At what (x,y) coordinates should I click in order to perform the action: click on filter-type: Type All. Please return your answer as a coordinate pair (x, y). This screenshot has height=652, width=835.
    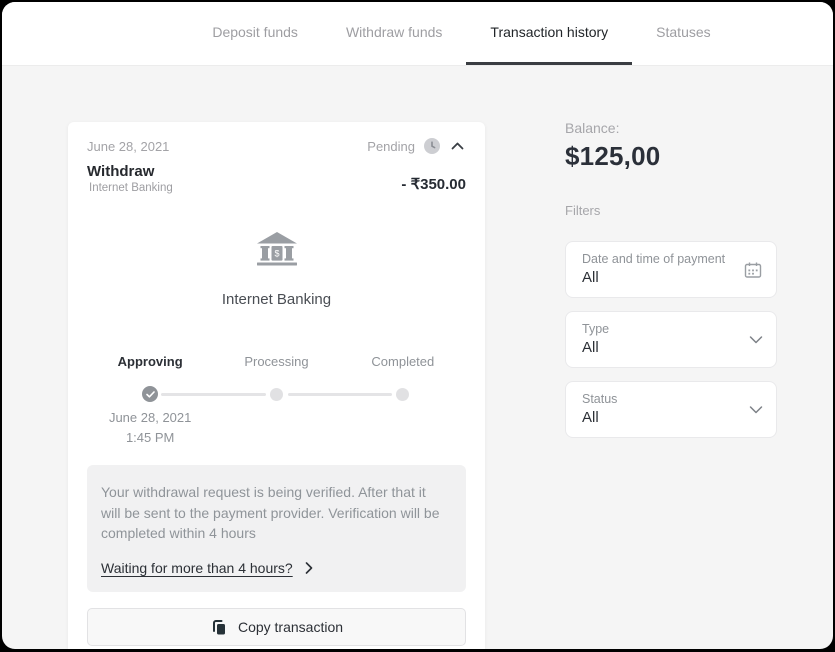
    Looking at the image, I should click on (671, 339).